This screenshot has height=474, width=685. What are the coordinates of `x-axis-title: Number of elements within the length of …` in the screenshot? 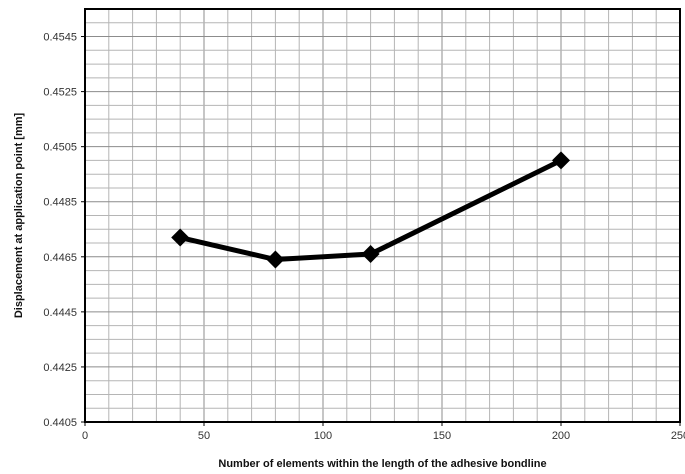 It's located at (382, 464).